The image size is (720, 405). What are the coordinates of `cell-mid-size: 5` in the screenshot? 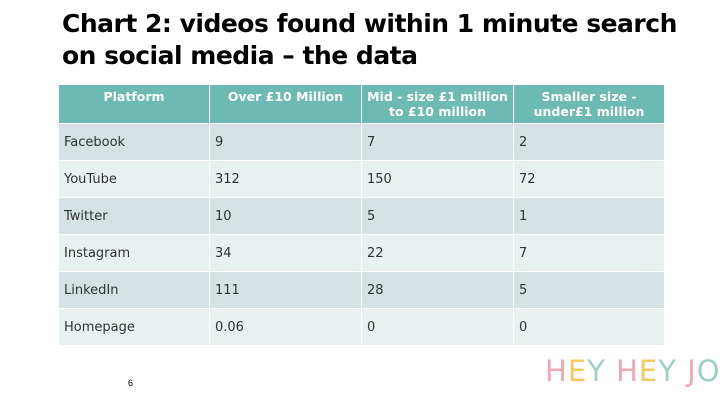 It's located at (437, 216).